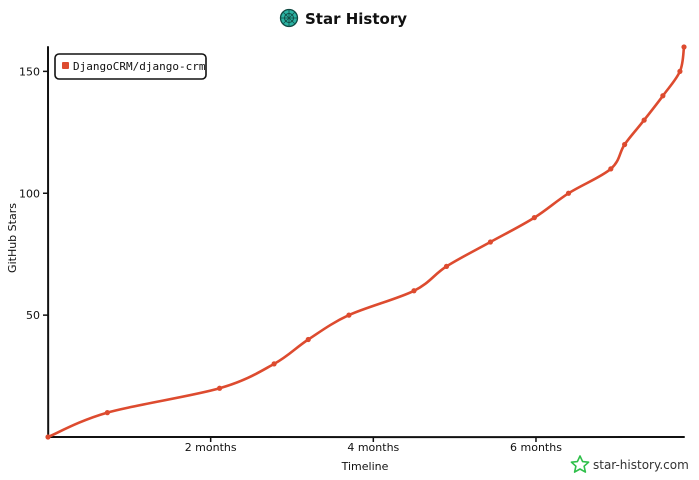 This screenshot has height=480, width=699. Describe the element at coordinates (29, 71) in the screenshot. I see `y-tick-label: 150` at that location.